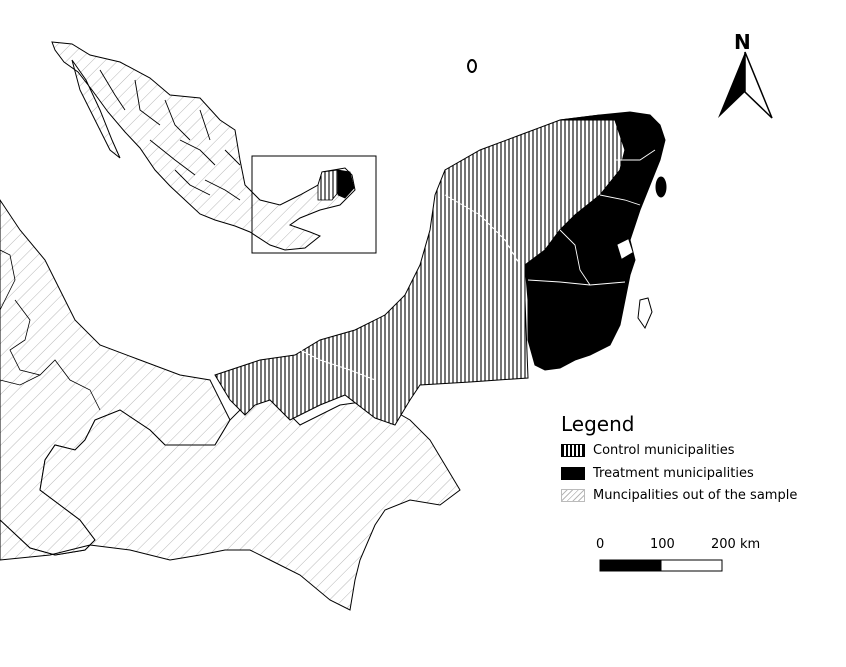 Image resolution: width=846 pixels, height=667 pixels. Describe the element at coordinates (472, 66) in the screenshot. I see `island-arrecife` at that location.